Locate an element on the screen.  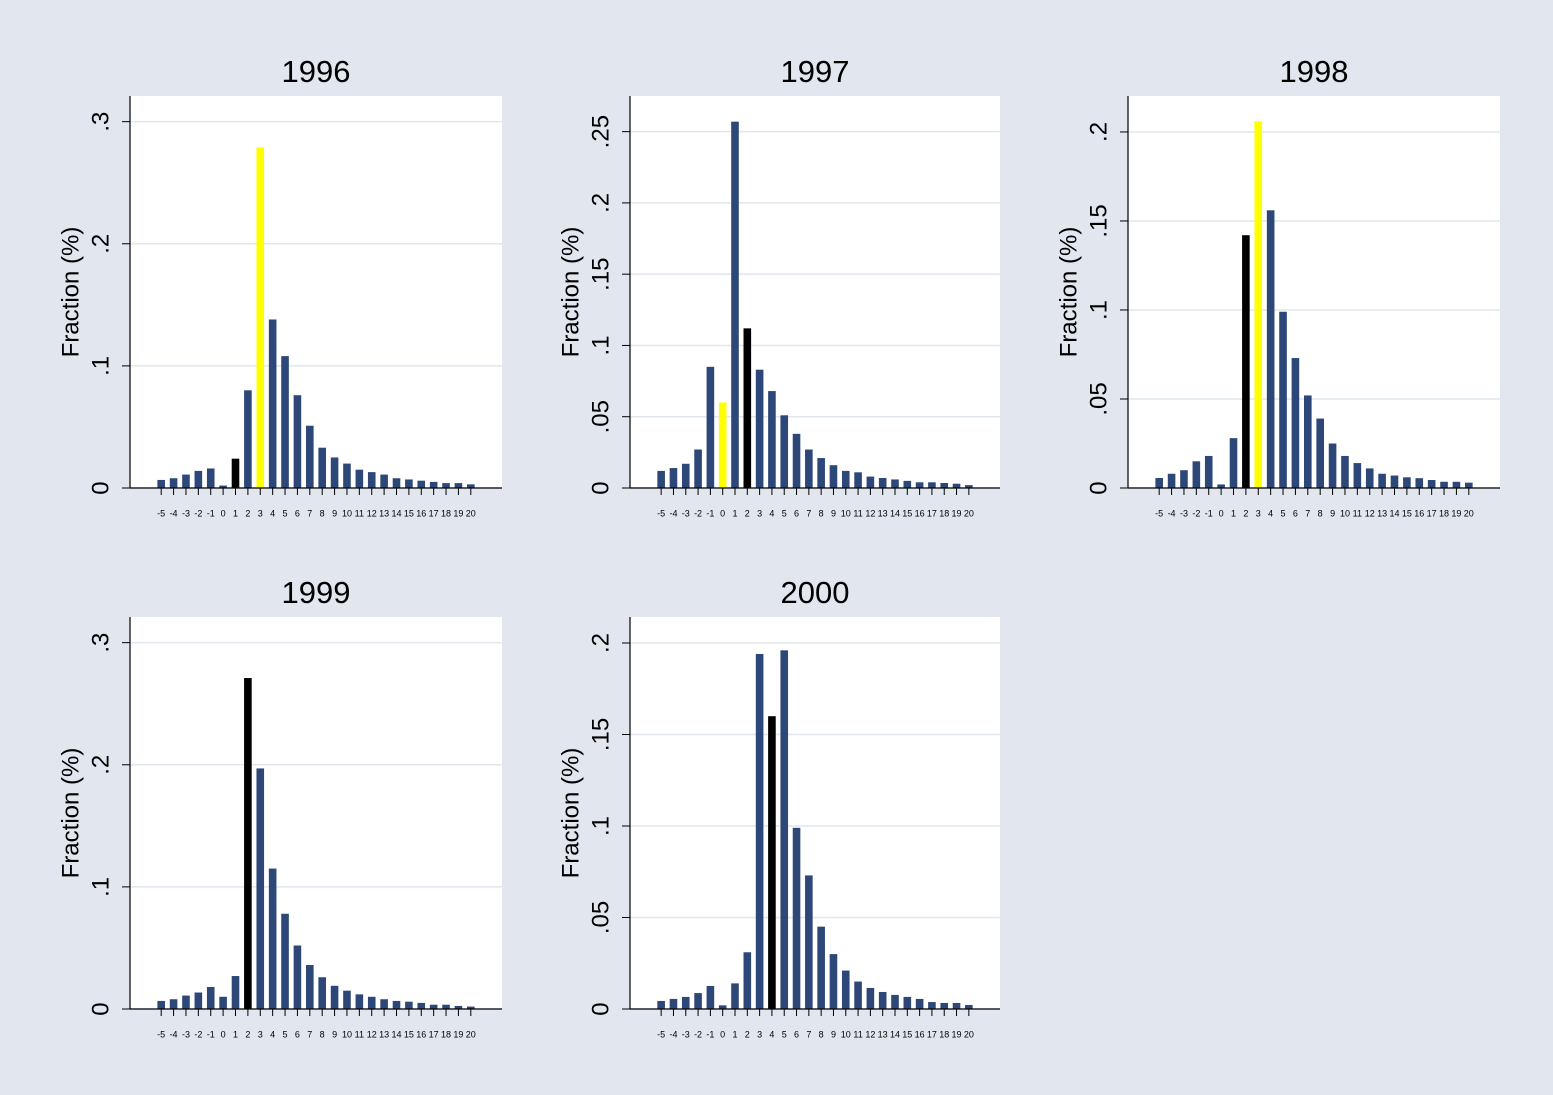
chart-title: 1997 is located at coordinates (815, 71).